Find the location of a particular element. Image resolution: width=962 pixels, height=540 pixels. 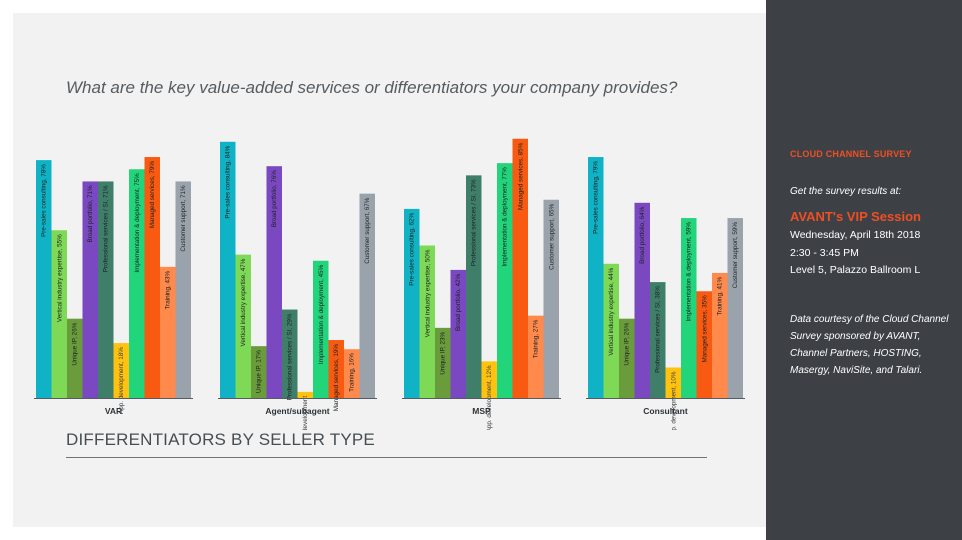

bar-label: Professional services / SI, 71% is located at coordinates (106, 228).